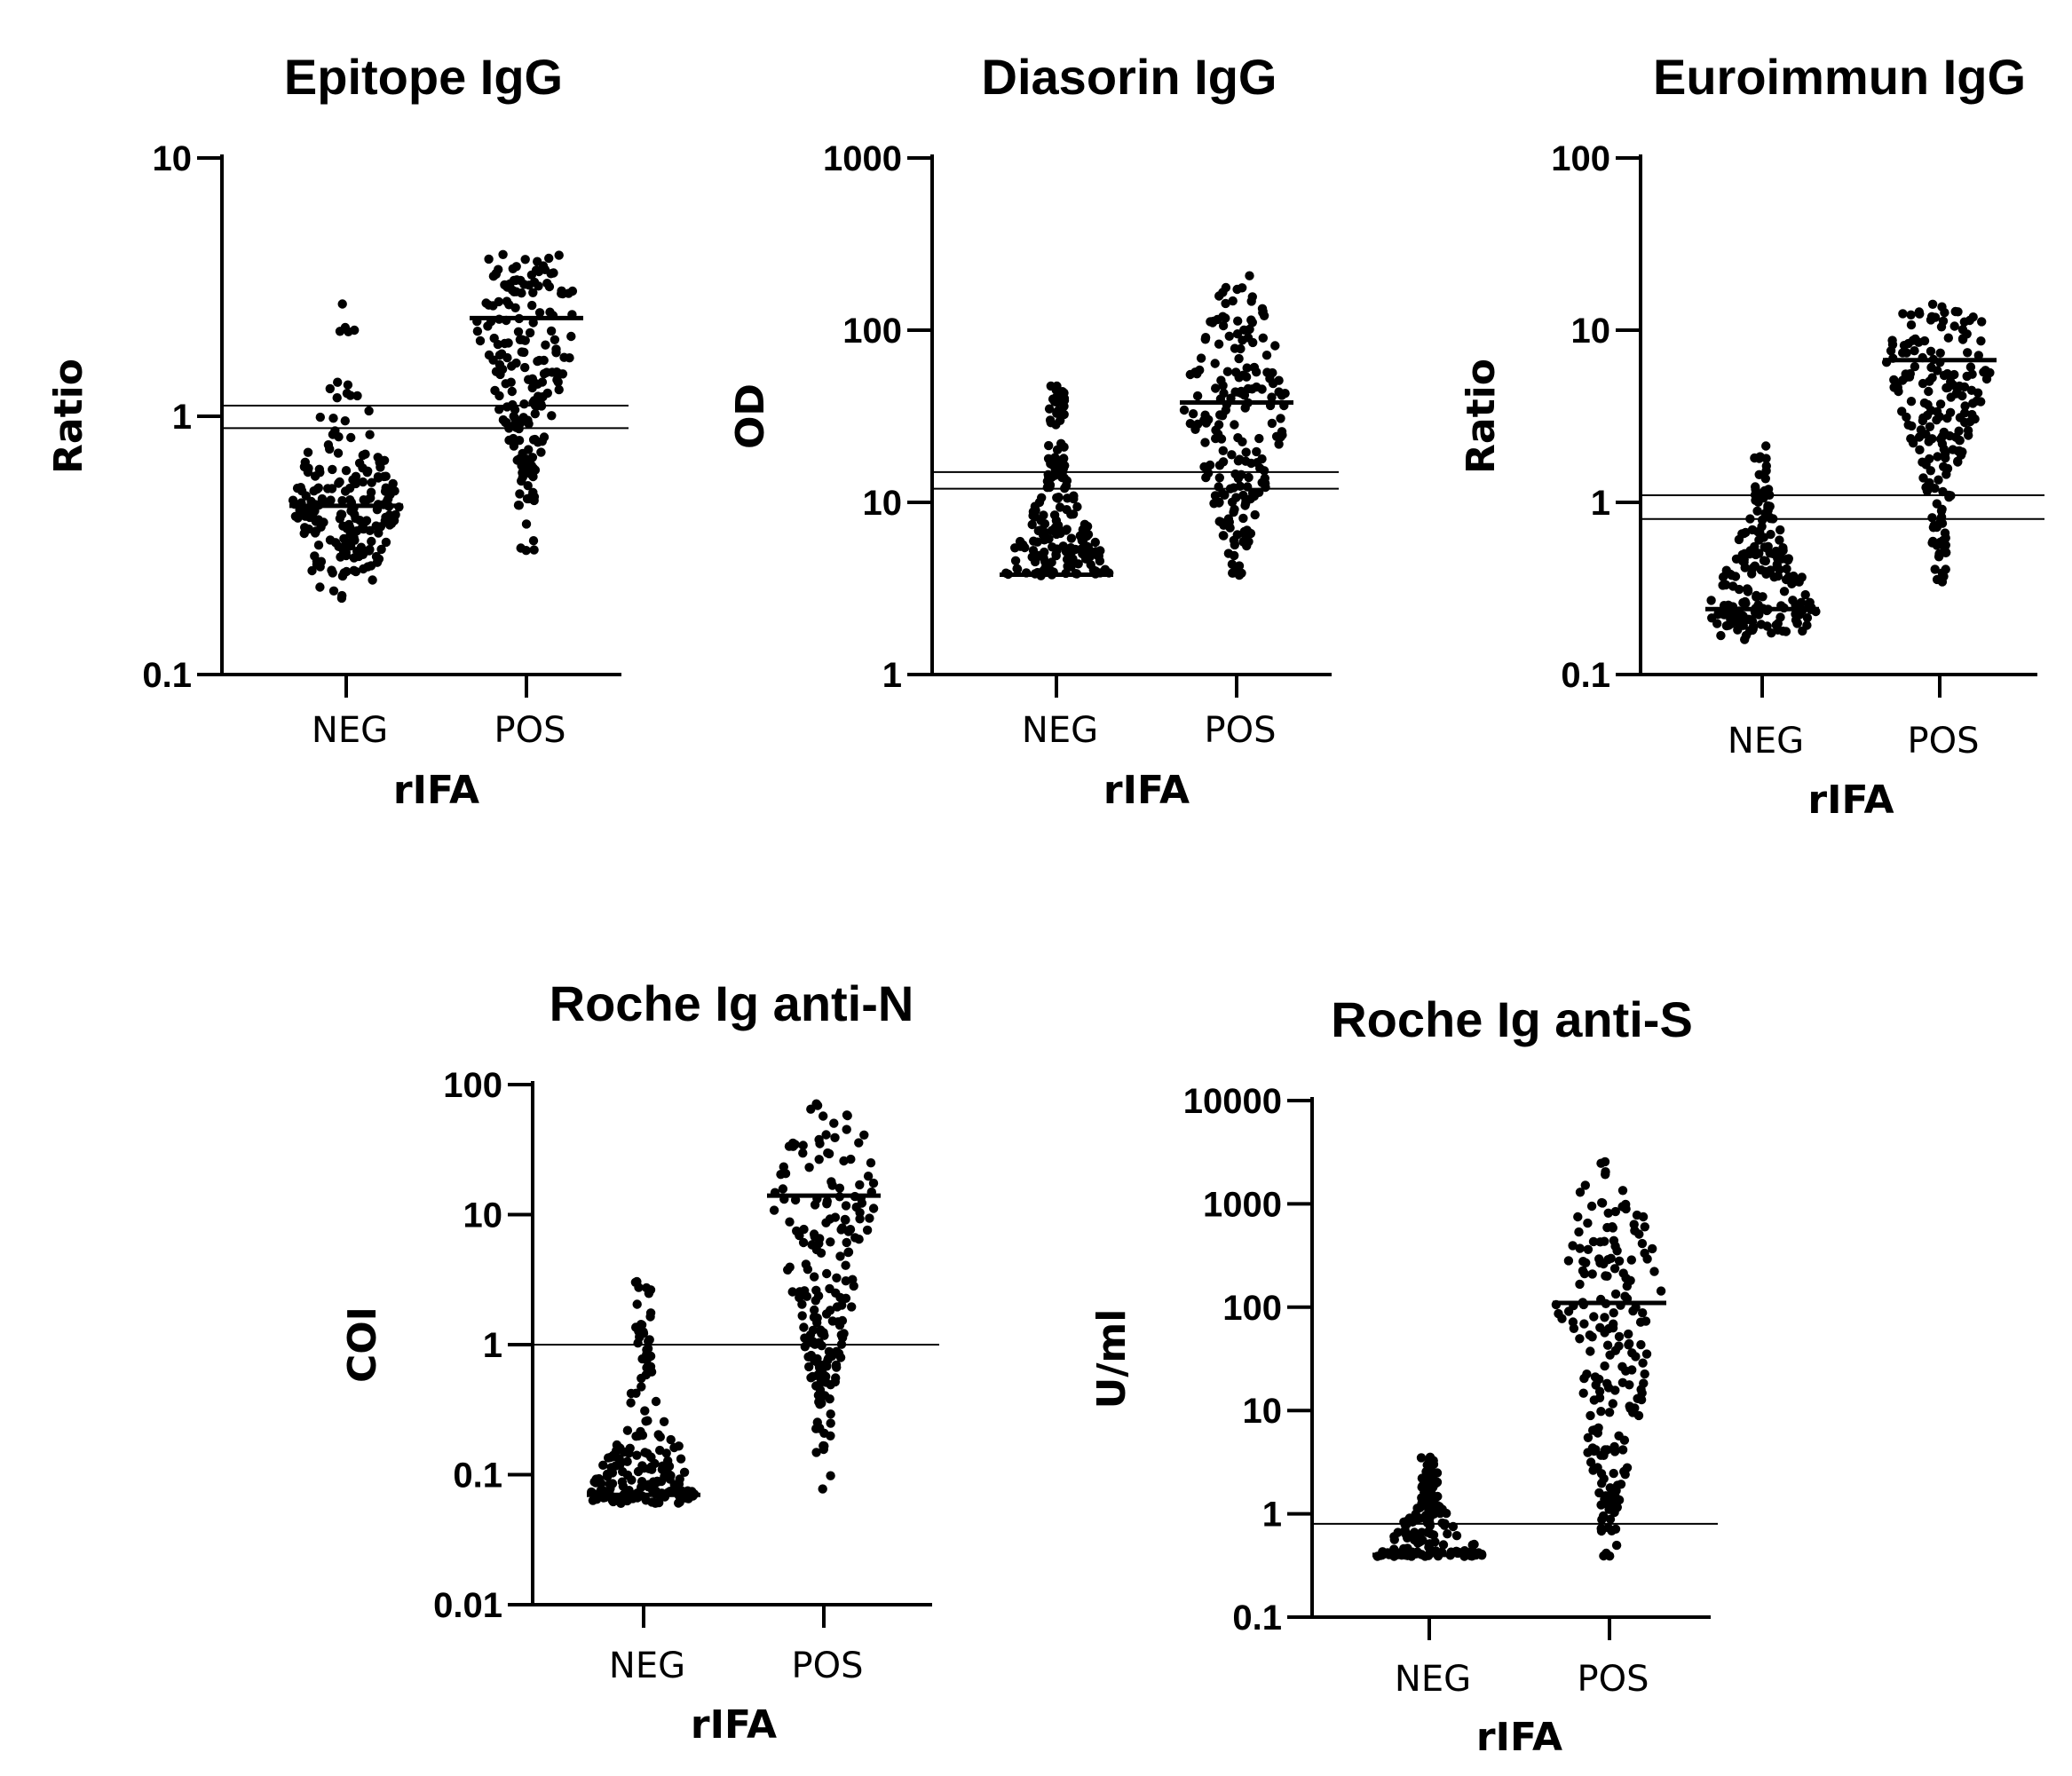 This screenshot has height=1776, width=2072. I want to click on panel-title: Euroimmun IgG, so click(1839, 77).